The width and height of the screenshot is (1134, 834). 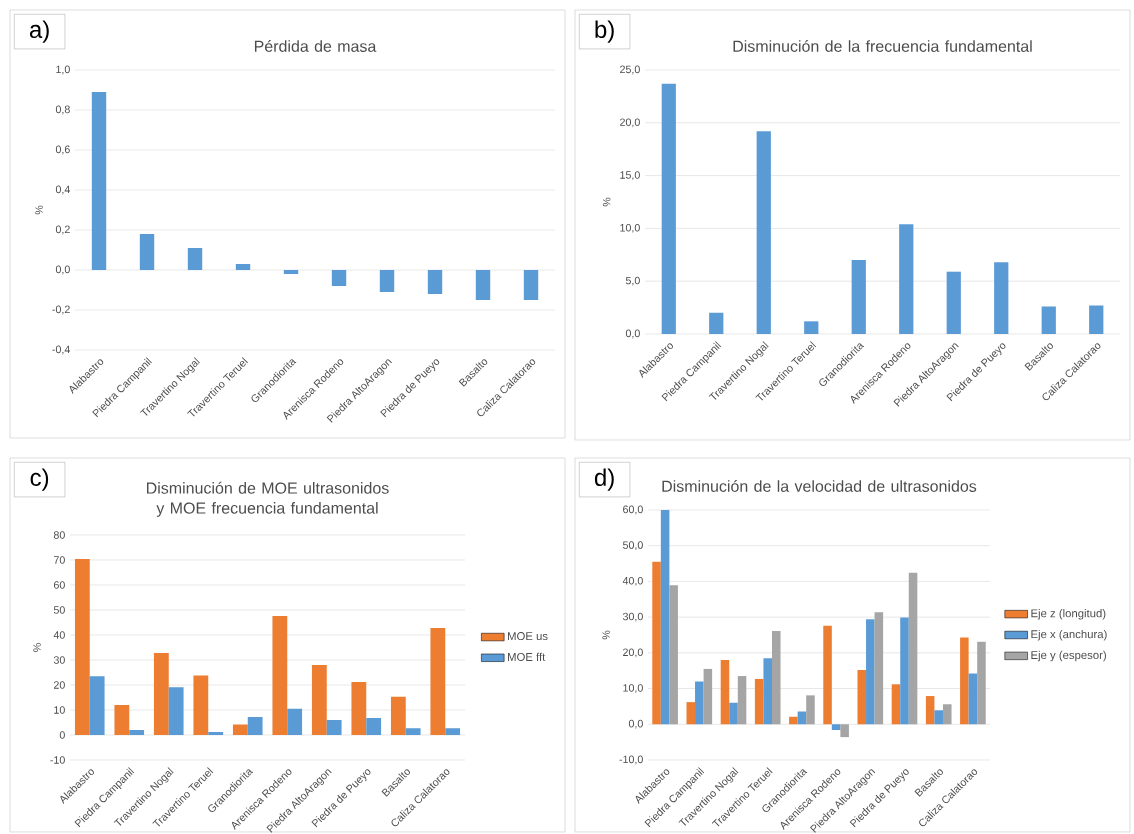 I want to click on y-tick-label: 50, so click(x=59, y=610).